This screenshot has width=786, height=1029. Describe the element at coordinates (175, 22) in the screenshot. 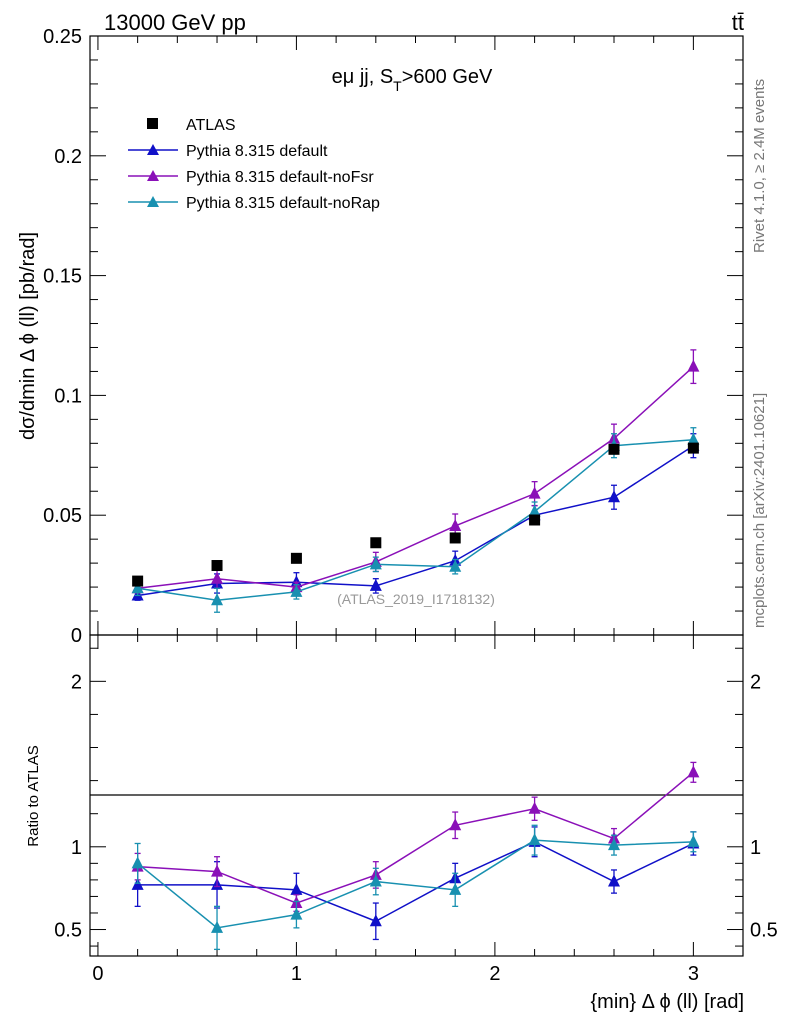

I see `energy-label: 13000 GeV pp` at that location.